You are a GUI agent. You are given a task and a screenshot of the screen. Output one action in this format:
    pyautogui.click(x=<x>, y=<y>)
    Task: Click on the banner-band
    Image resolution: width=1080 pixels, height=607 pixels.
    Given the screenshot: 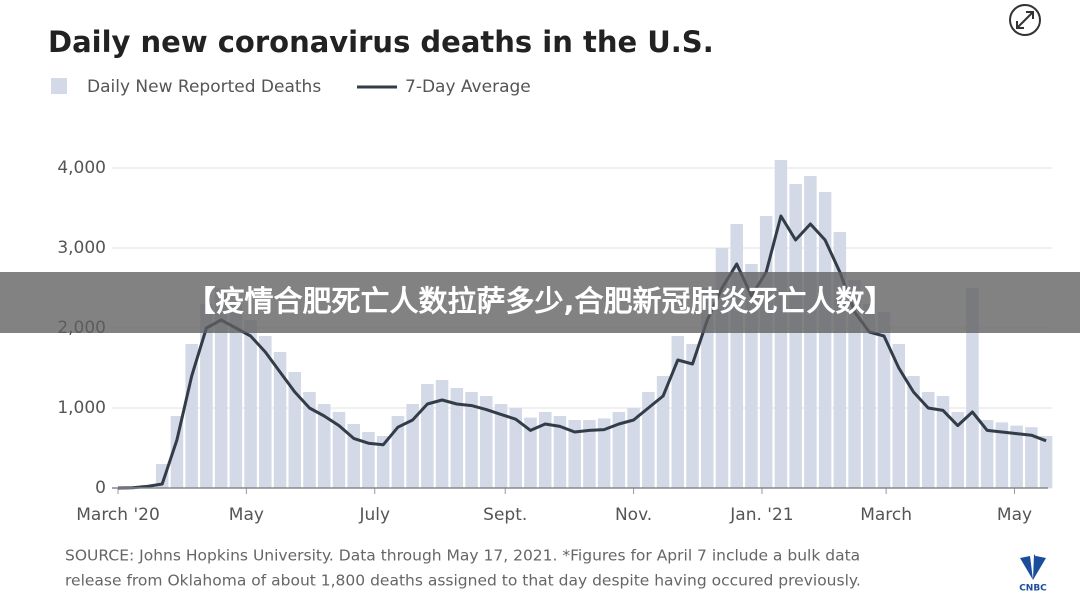 What is the action you would take?
    pyautogui.click(x=540, y=302)
    